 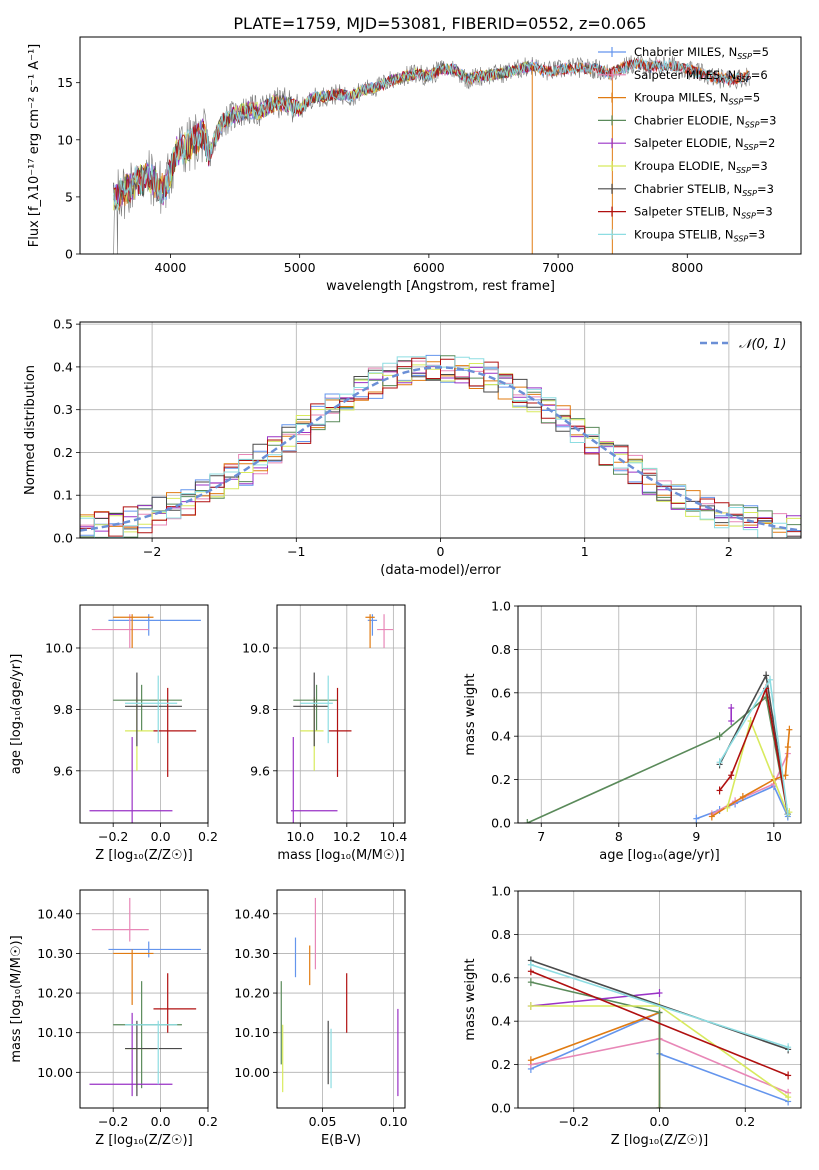 What do you see at coordinates (152, 551) in the screenshot?
I see `x-tick-label: −2` at bounding box center [152, 551].